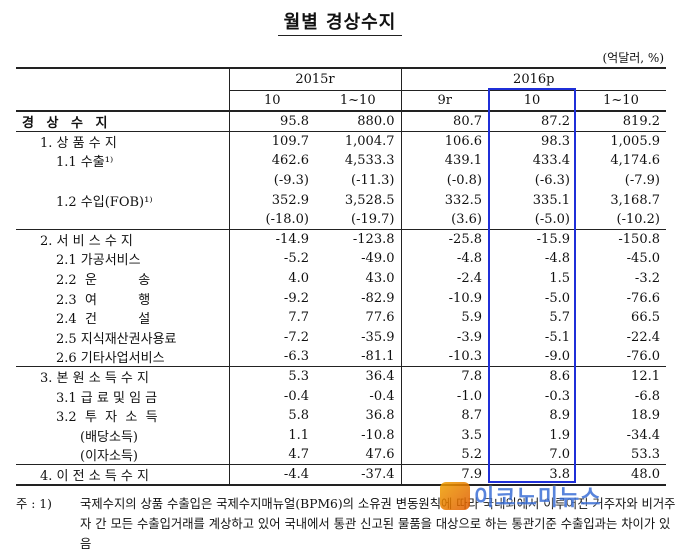 This screenshot has width=680, height=555. I want to click on cell: 1.9, so click(559, 435).